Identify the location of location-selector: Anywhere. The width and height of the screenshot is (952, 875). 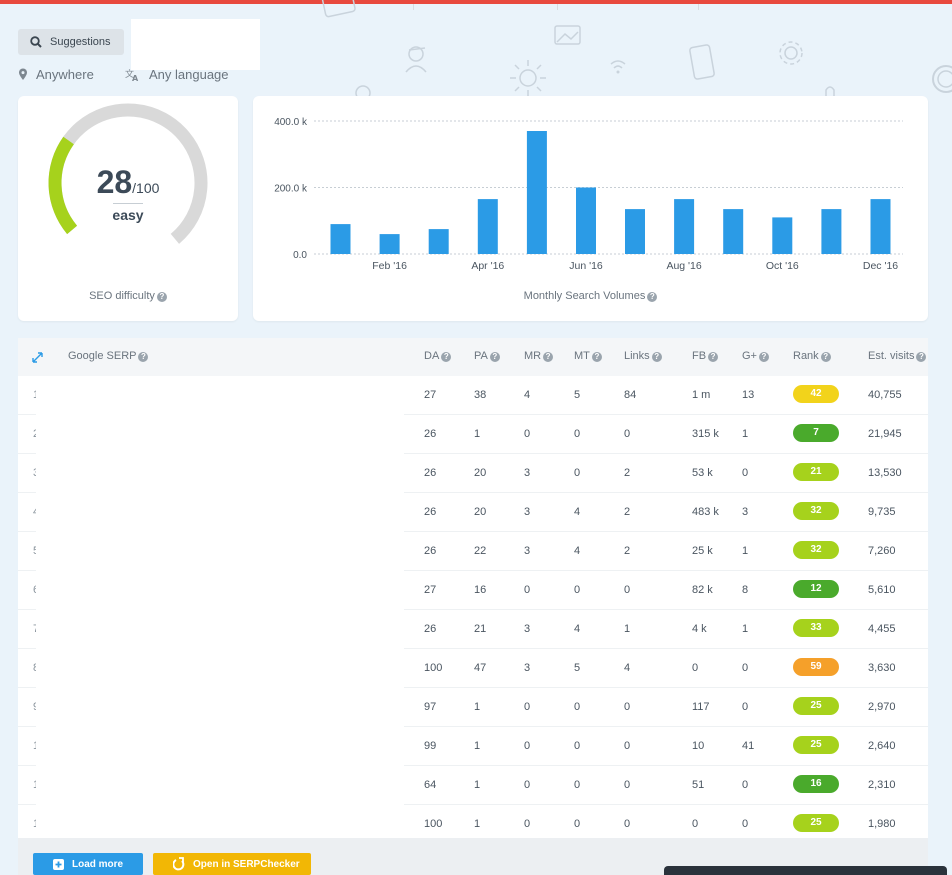
(56, 74).